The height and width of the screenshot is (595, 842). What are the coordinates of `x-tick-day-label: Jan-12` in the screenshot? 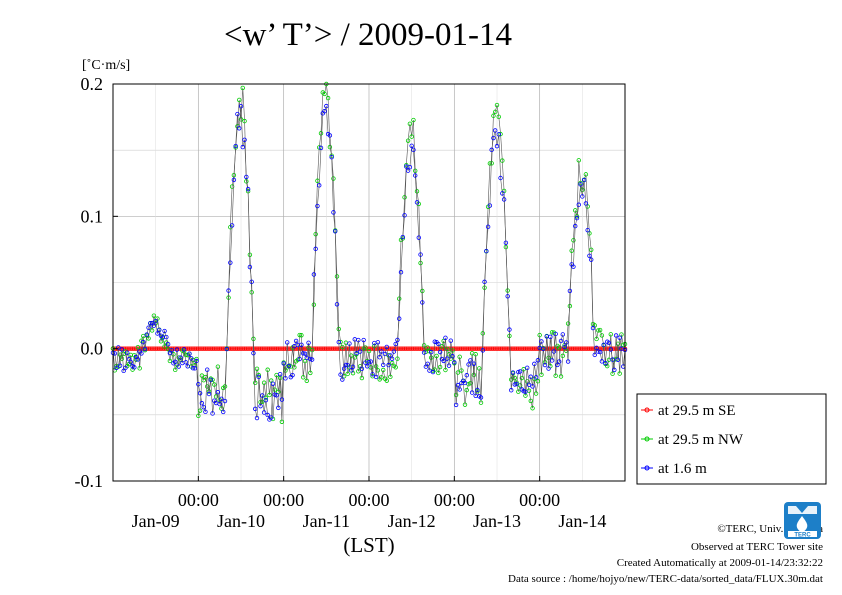 It's located at (412, 521).